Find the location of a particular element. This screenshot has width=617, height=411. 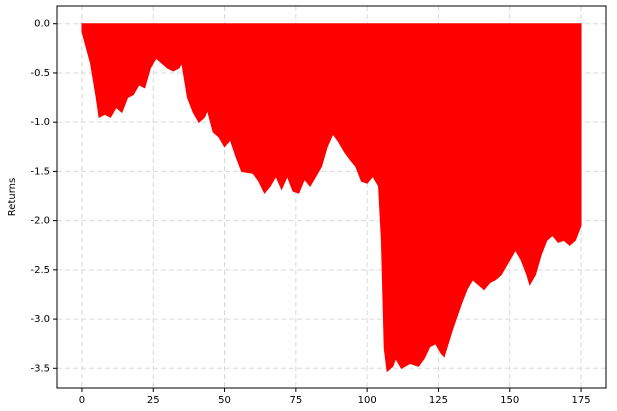

y-tick-label: -3.5 is located at coordinates (40, 368).